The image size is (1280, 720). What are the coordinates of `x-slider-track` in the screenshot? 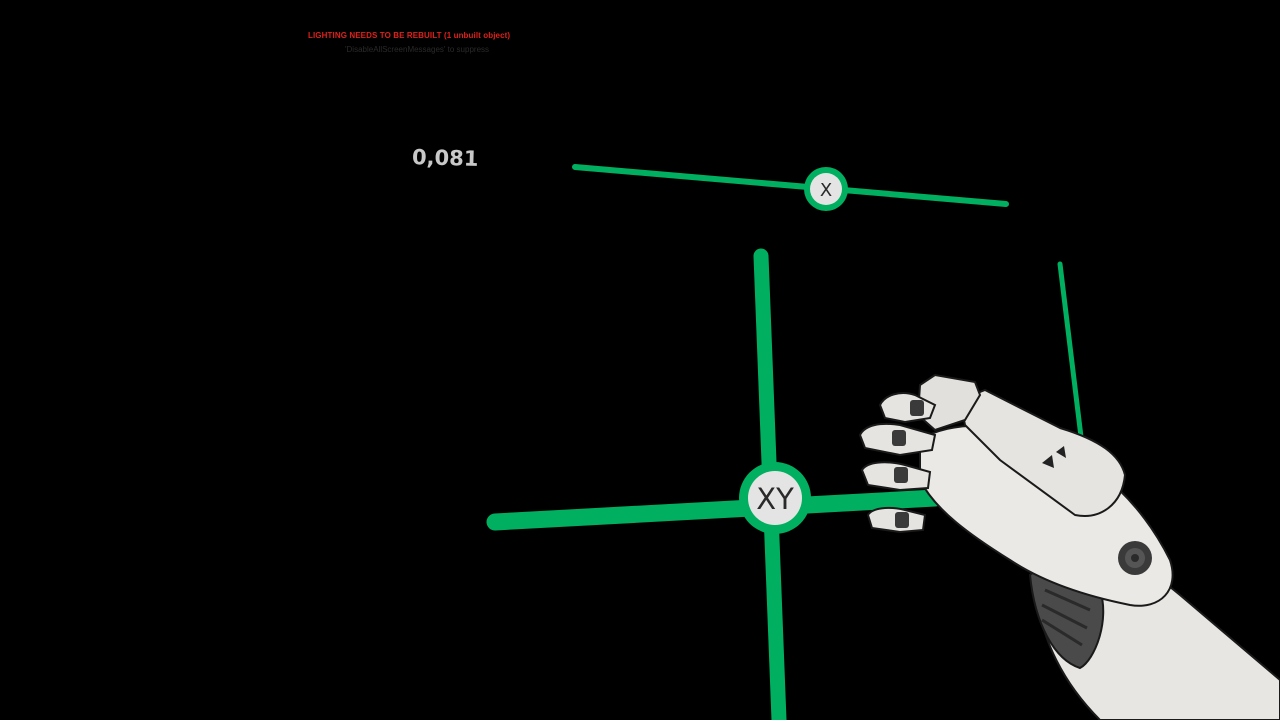 It's located at (790, 185).